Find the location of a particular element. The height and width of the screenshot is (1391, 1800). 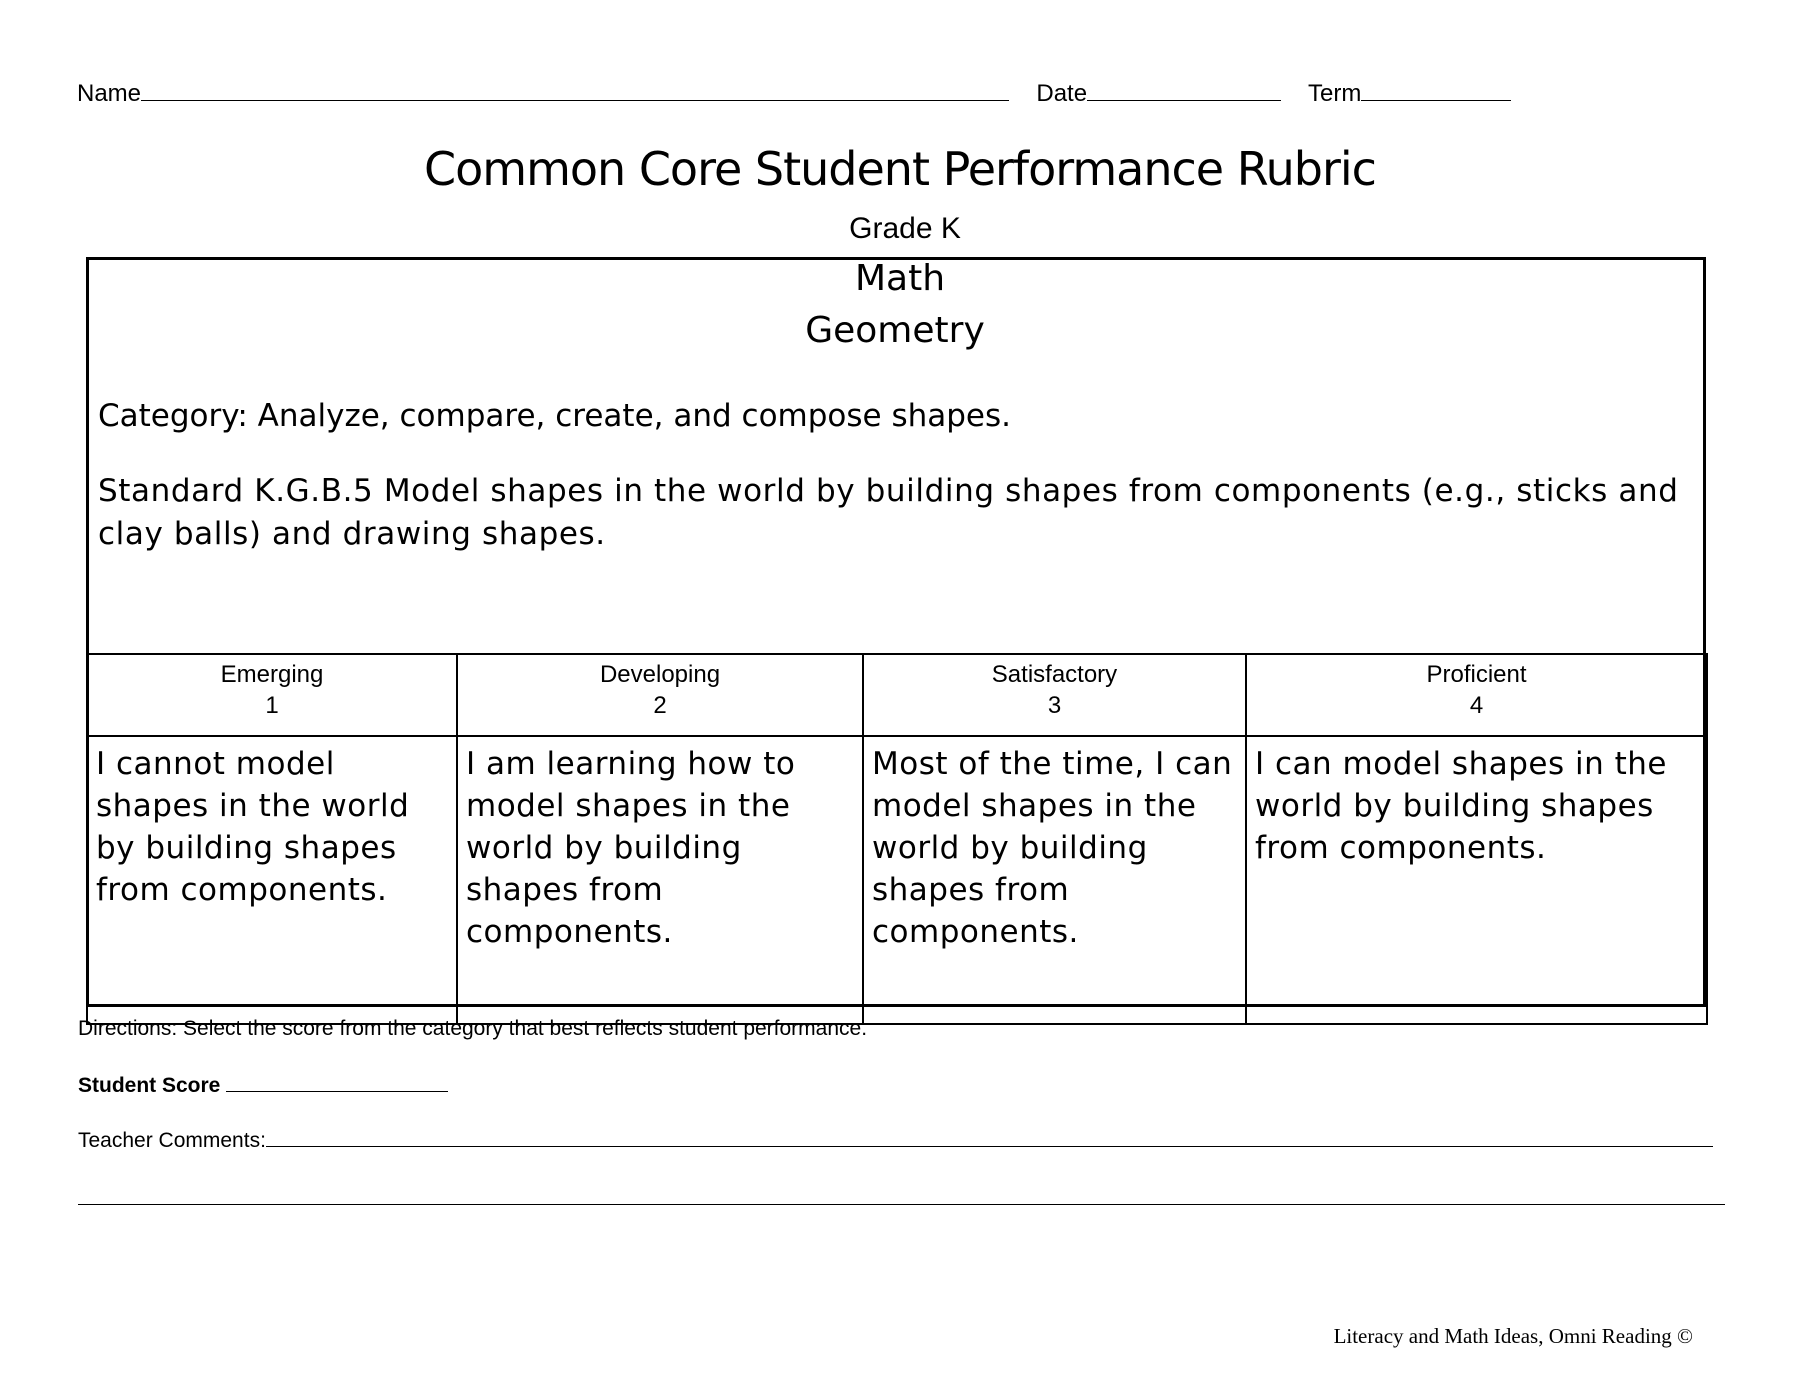

page-title: Common Core Student Performance Rubric is located at coordinates (900, 169).